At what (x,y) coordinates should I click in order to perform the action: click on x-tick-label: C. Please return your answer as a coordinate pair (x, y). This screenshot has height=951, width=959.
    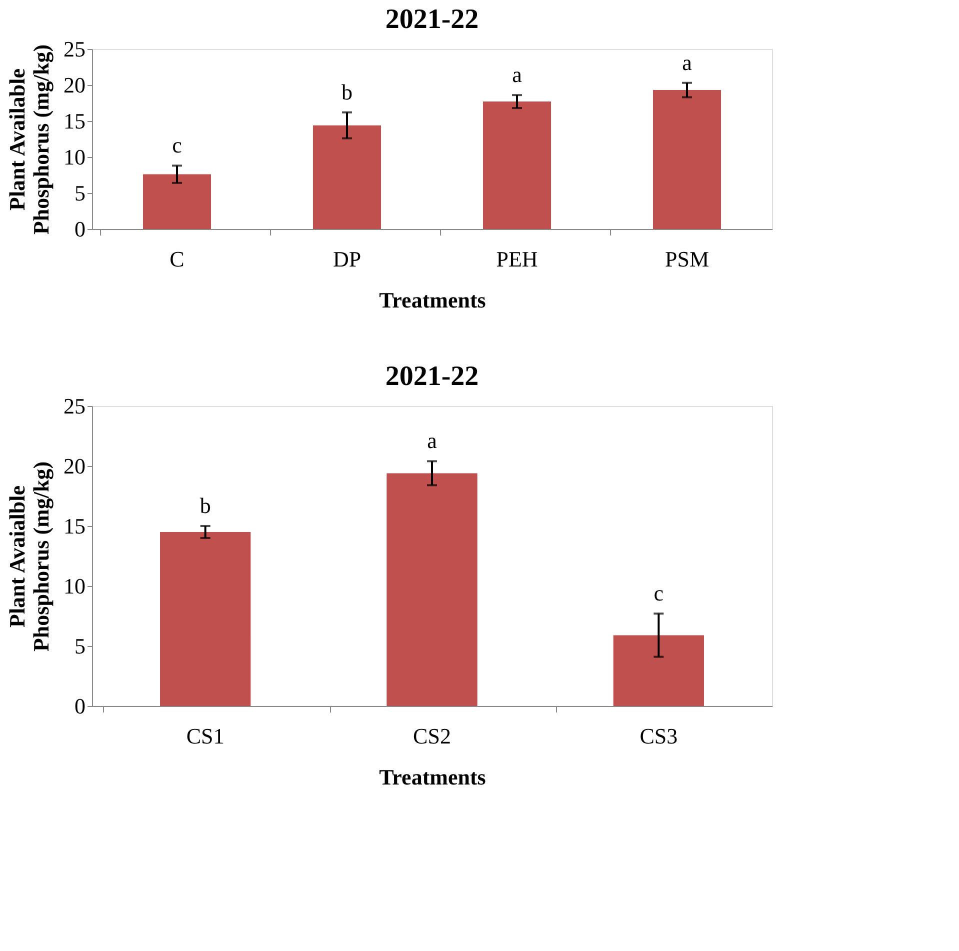
    Looking at the image, I should click on (177, 259).